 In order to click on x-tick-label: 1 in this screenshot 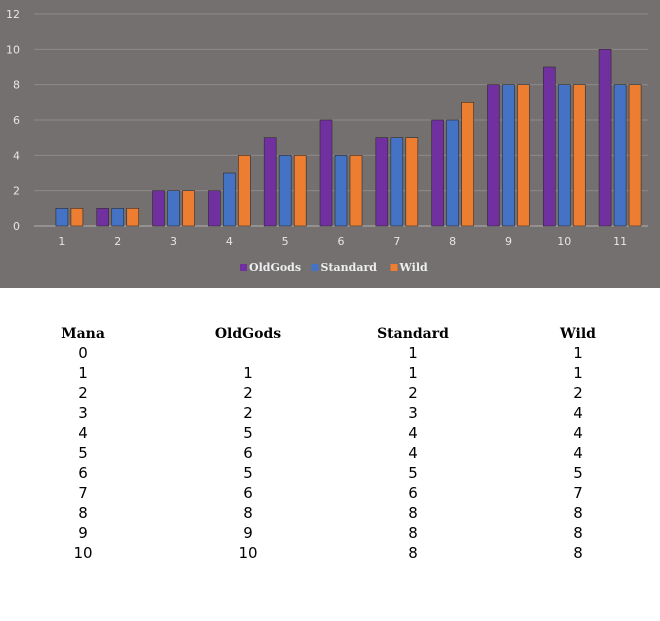, I will do `click(61, 241)`.